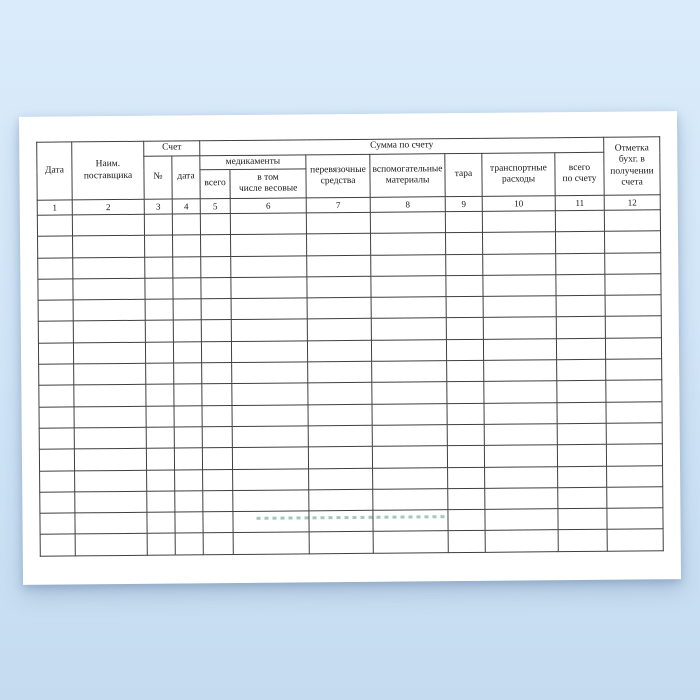  I want to click on header-cell-medicines-total: всего, so click(215, 184).